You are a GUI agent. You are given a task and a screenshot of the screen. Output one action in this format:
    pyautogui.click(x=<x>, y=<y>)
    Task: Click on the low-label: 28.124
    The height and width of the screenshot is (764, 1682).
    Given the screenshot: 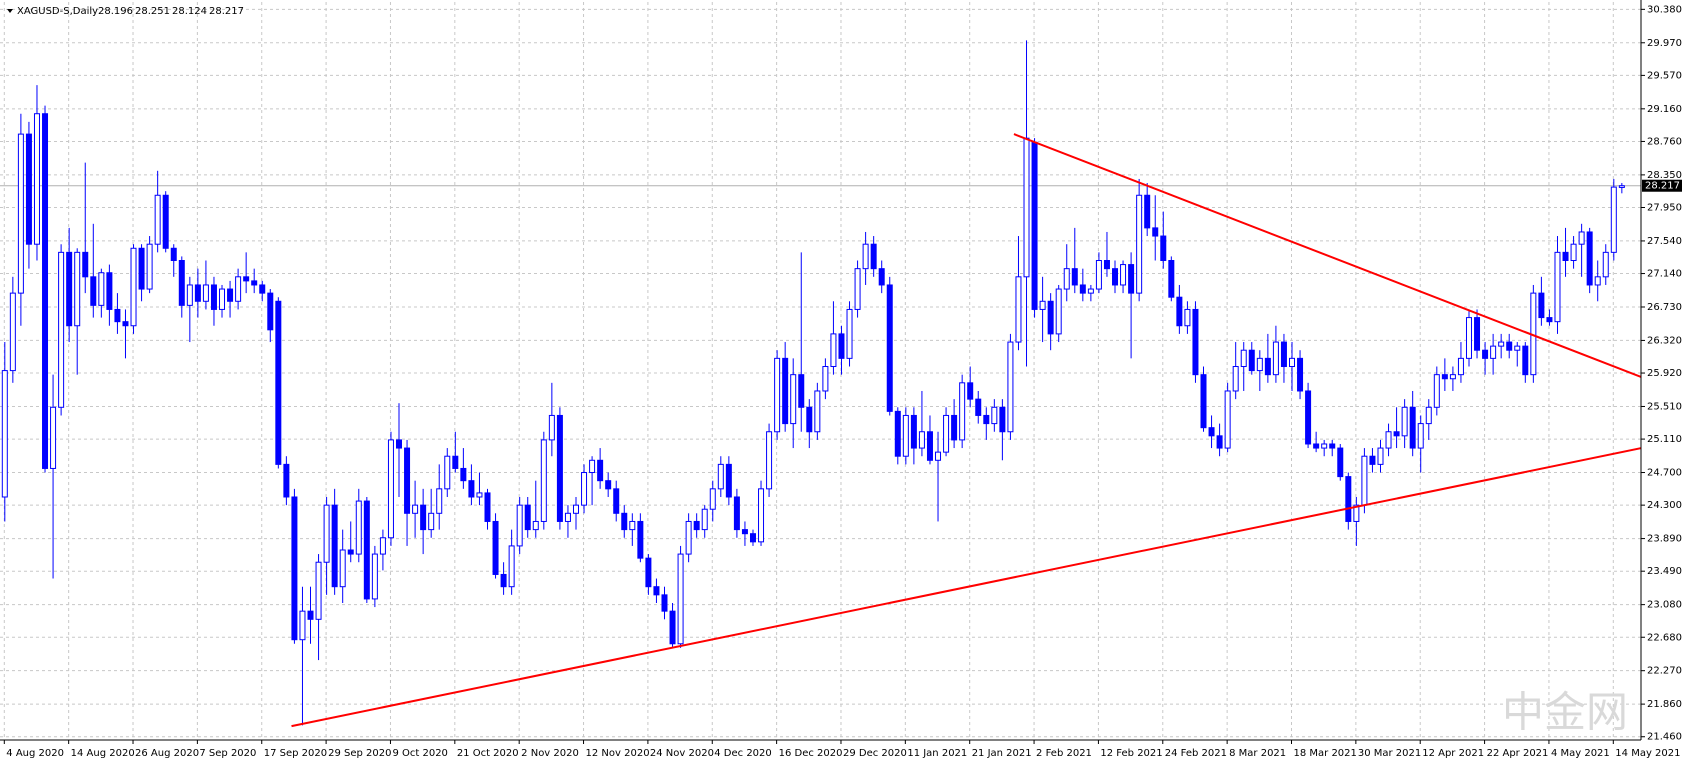 What is the action you would take?
    pyautogui.click(x=189, y=11)
    